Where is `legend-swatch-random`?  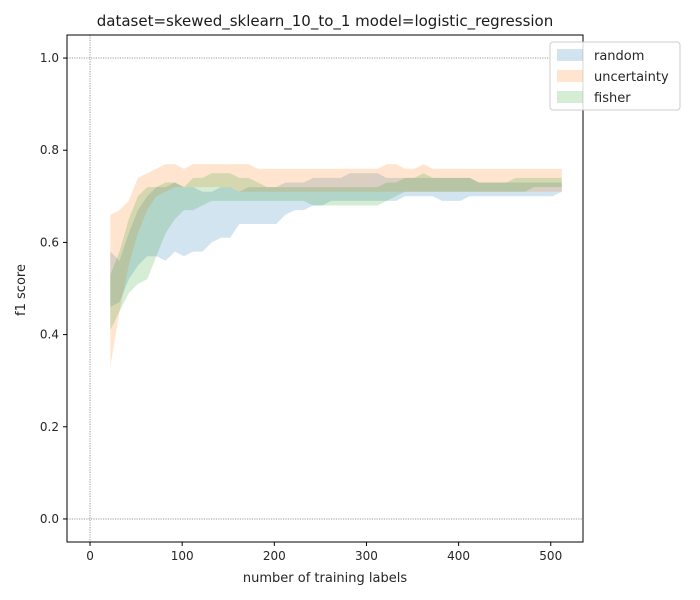 legend-swatch-random is located at coordinates (570, 55).